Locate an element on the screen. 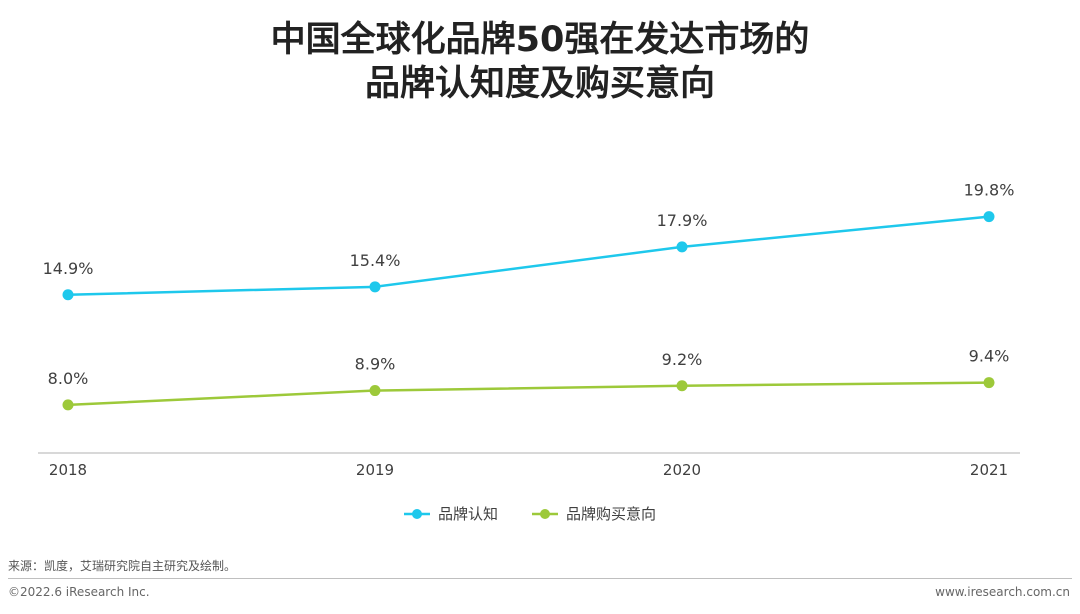 The width and height of the screenshot is (1080, 614). data-label: 8.9% is located at coordinates (375, 364).